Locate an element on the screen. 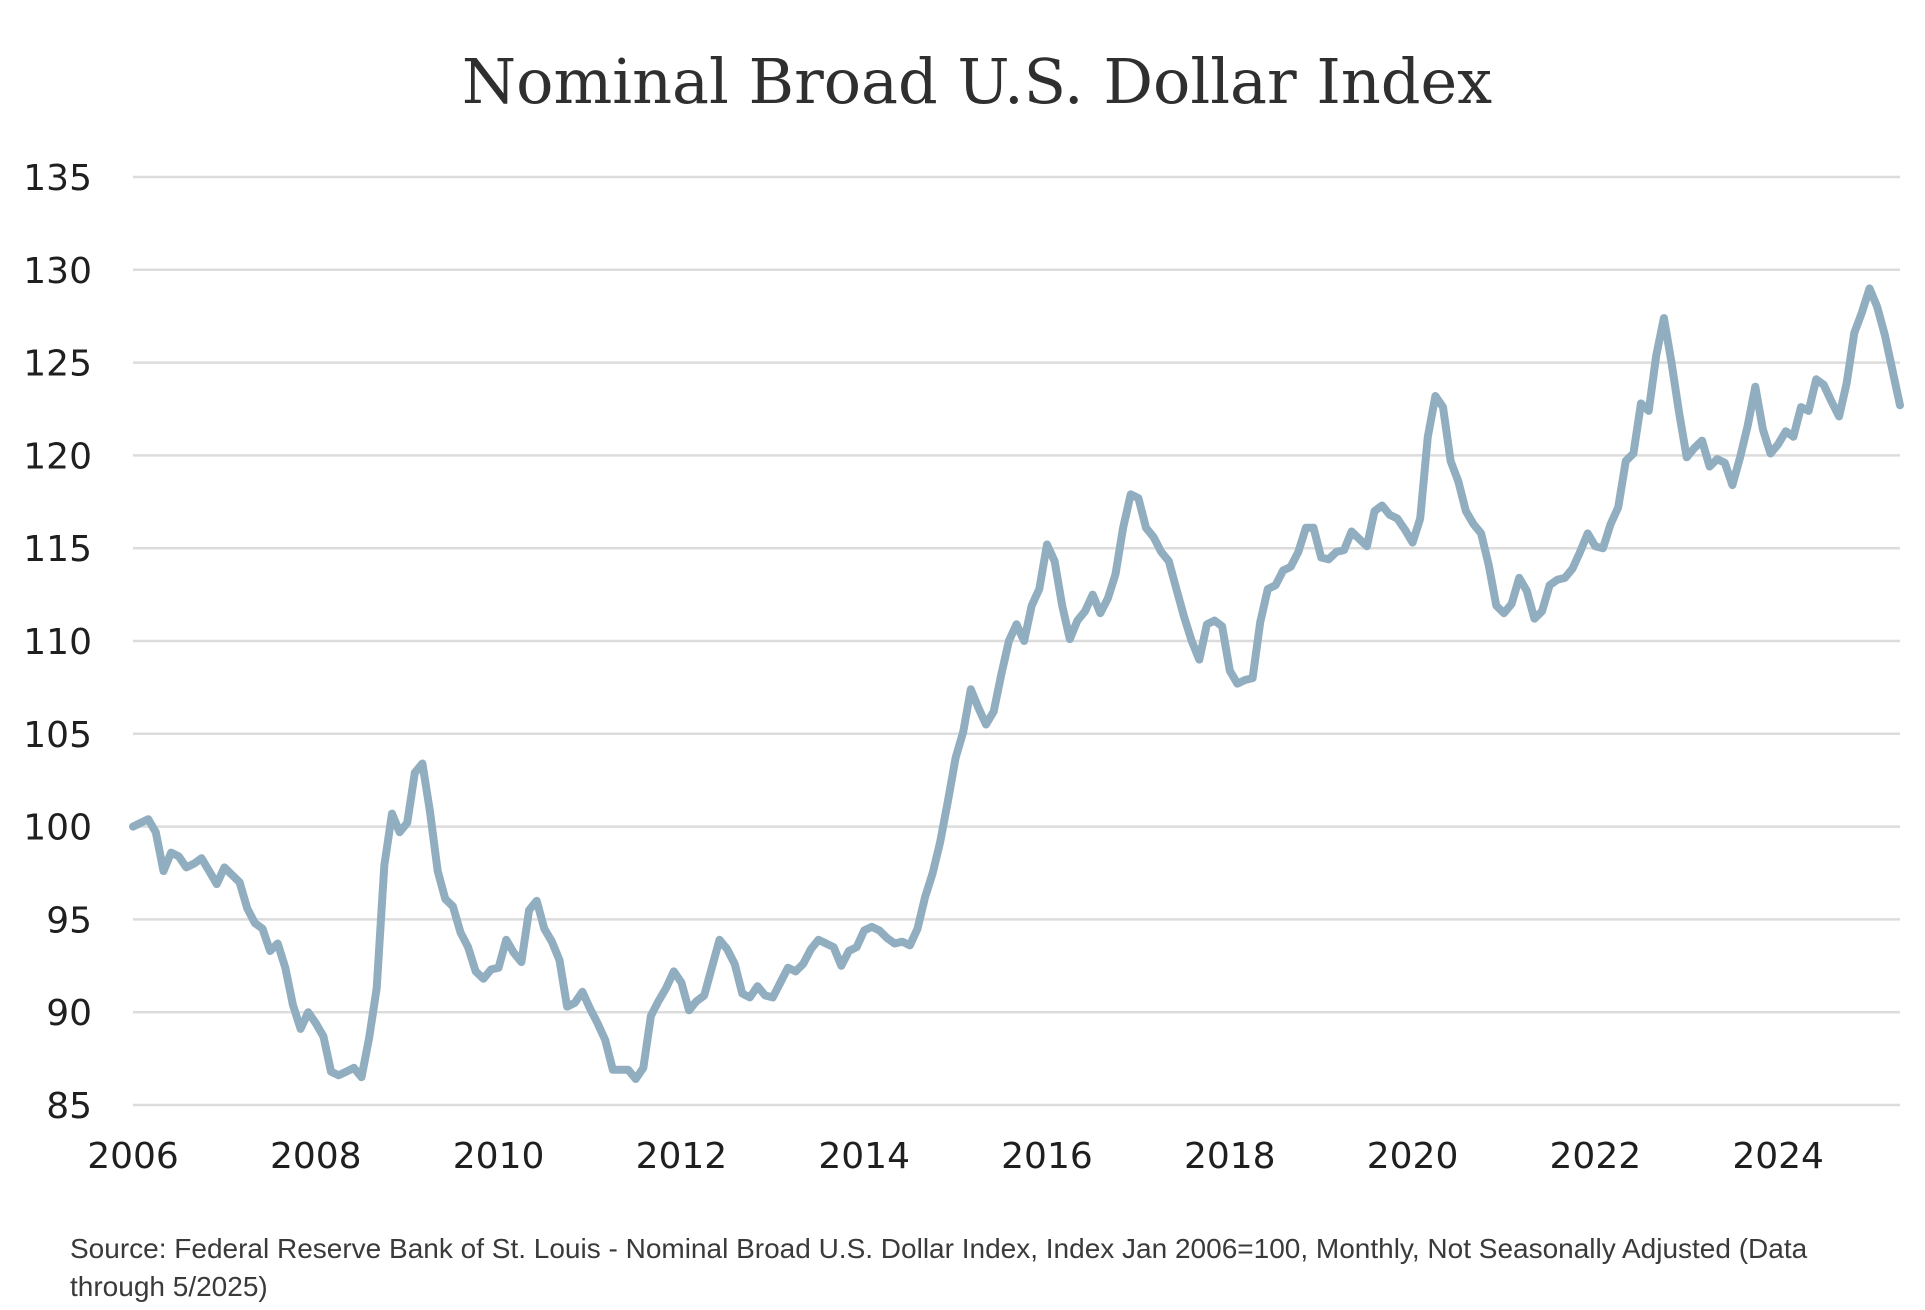  x-tick-label: 2014 is located at coordinates (864, 1156).